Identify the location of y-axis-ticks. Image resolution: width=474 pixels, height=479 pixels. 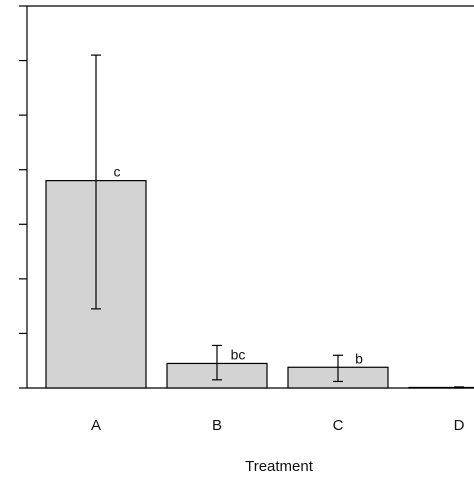
(23, 197).